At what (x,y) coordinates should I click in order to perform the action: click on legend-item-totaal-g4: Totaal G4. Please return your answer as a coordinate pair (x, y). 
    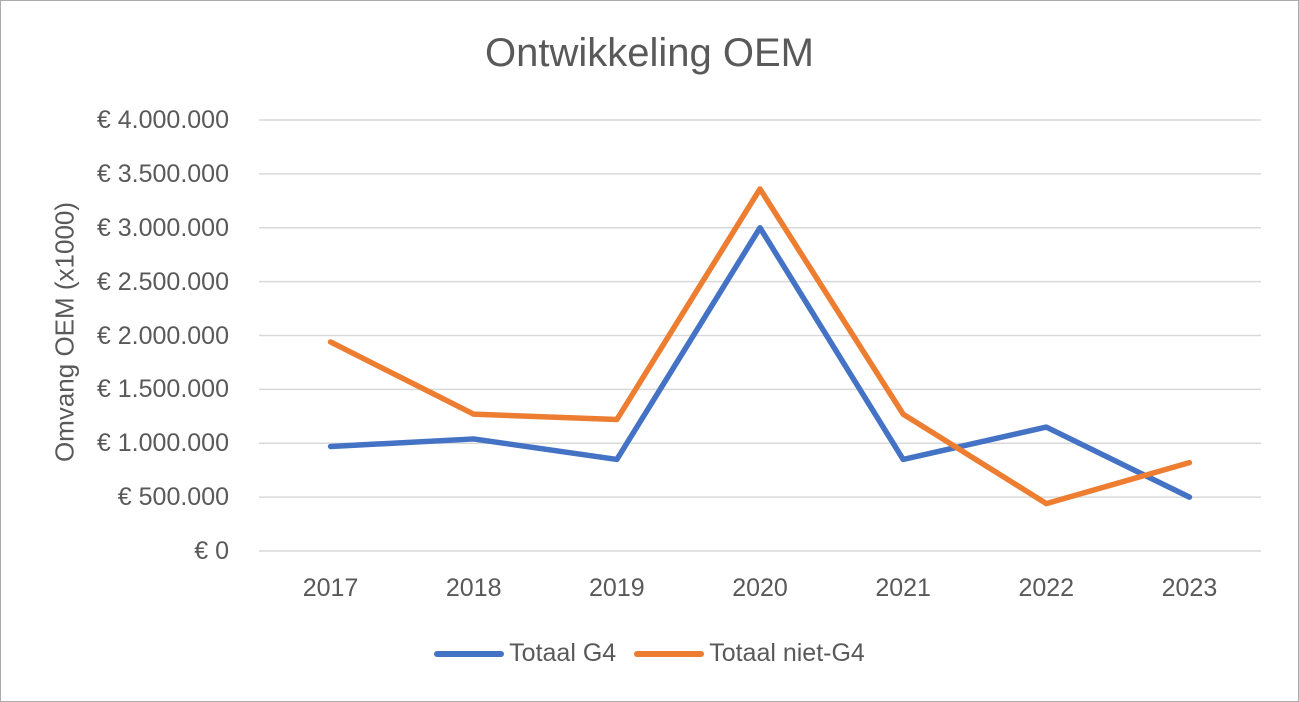
    Looking at the image, I should click on (525, 653).